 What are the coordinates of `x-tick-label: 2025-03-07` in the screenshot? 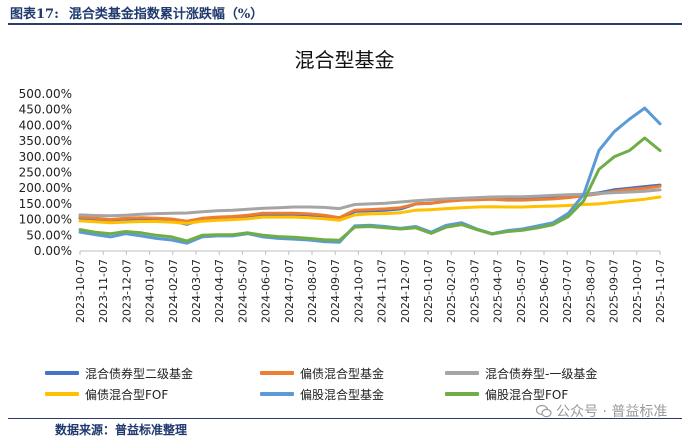 It's located at (474, 291).